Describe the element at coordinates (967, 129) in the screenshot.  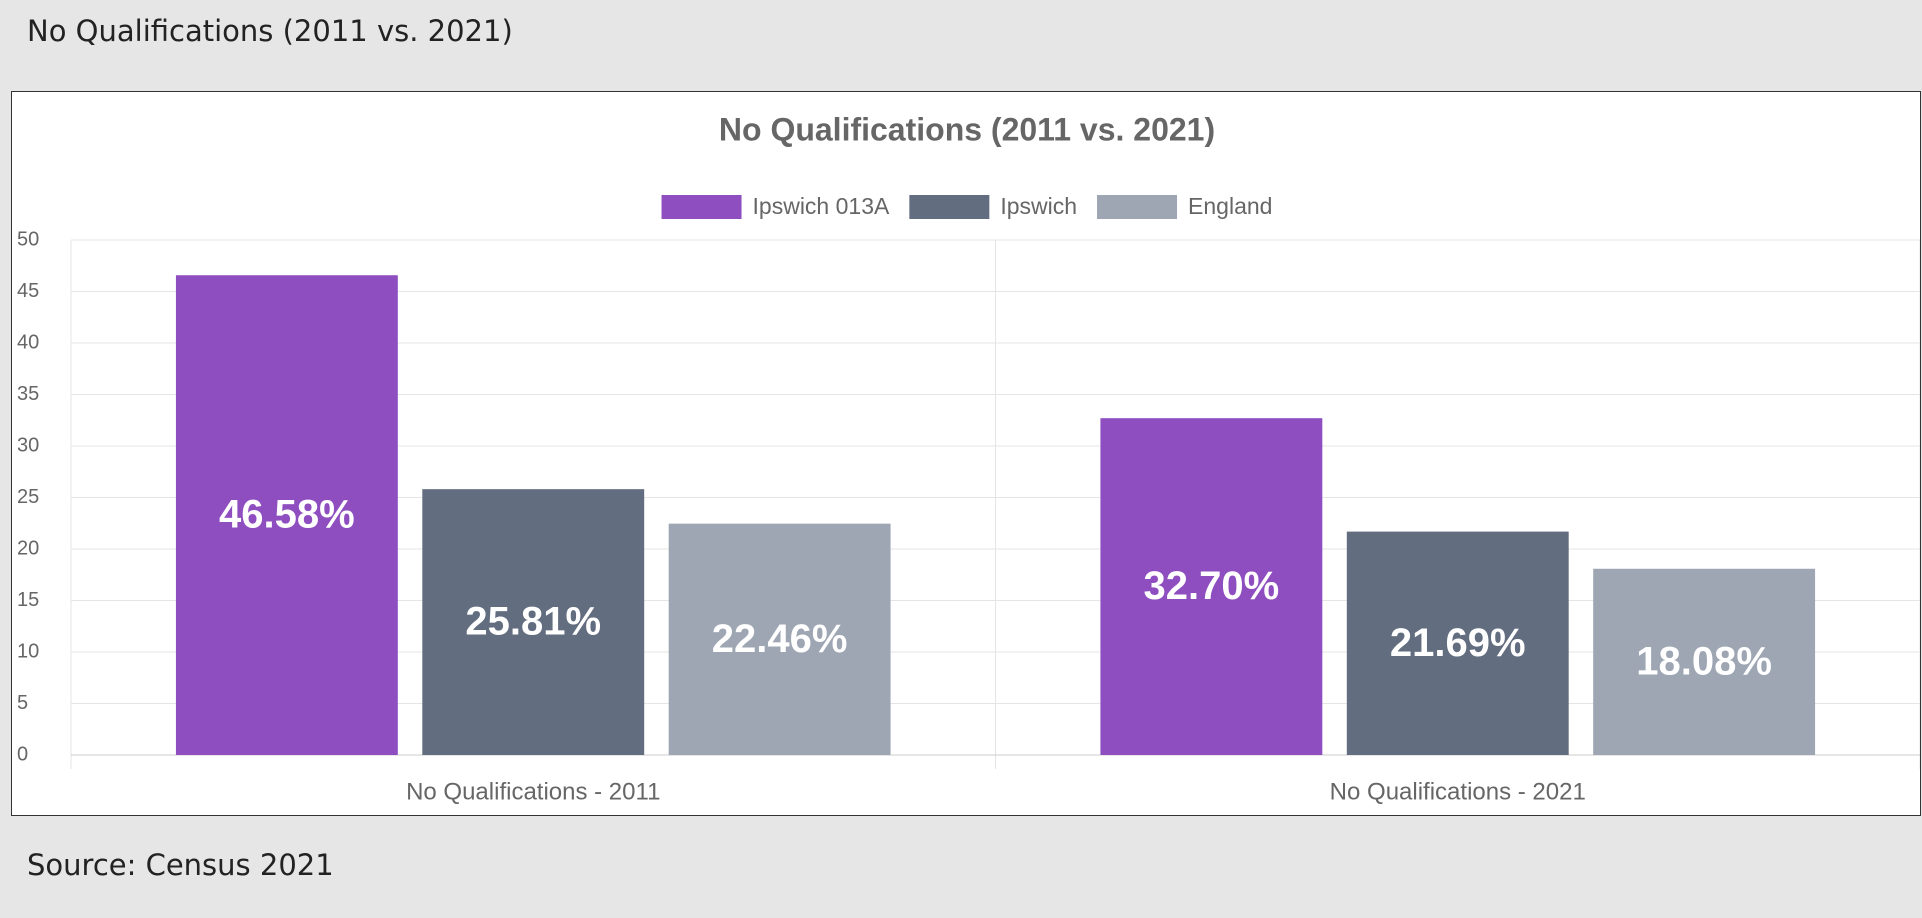
I see `chart-title: No Qualifications (2011 vs. 2021)` at that location.